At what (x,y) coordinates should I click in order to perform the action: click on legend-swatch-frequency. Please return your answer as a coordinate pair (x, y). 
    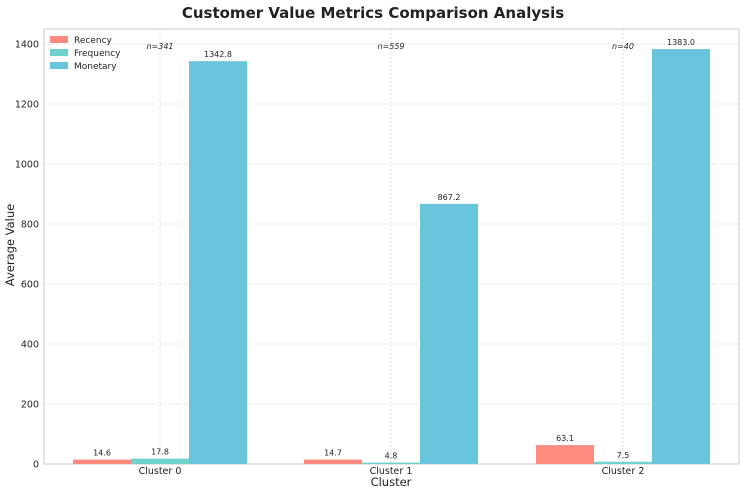
    Looking at the image, I should click on (59, 52).